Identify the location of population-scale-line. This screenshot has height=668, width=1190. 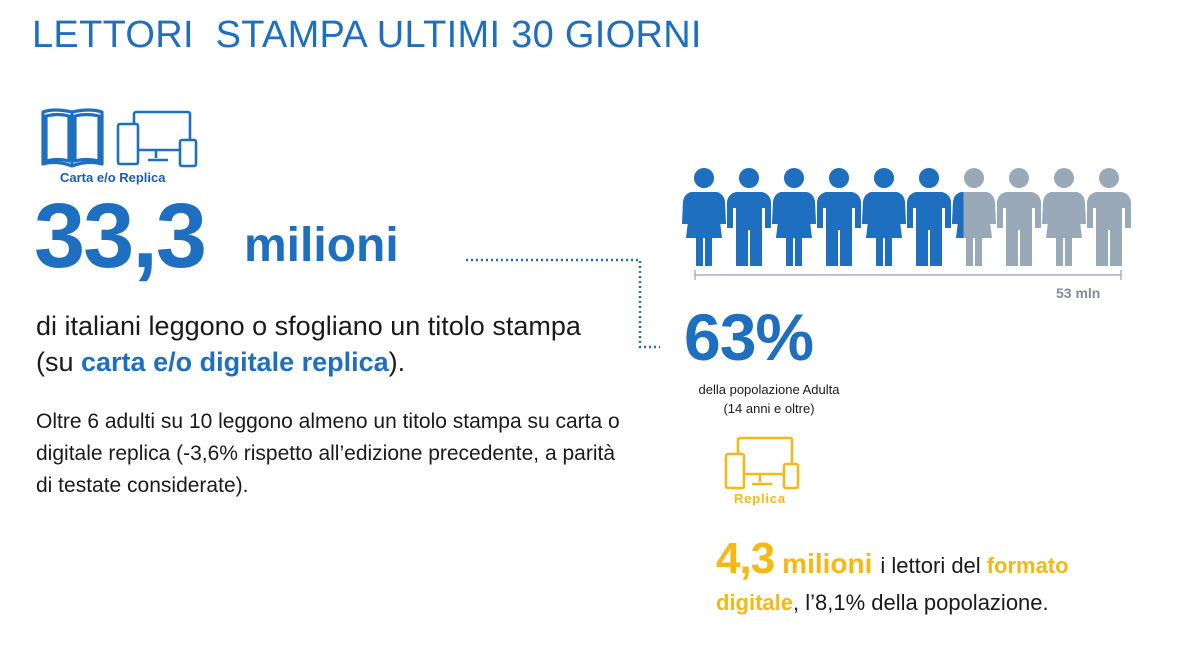
(908, 275).